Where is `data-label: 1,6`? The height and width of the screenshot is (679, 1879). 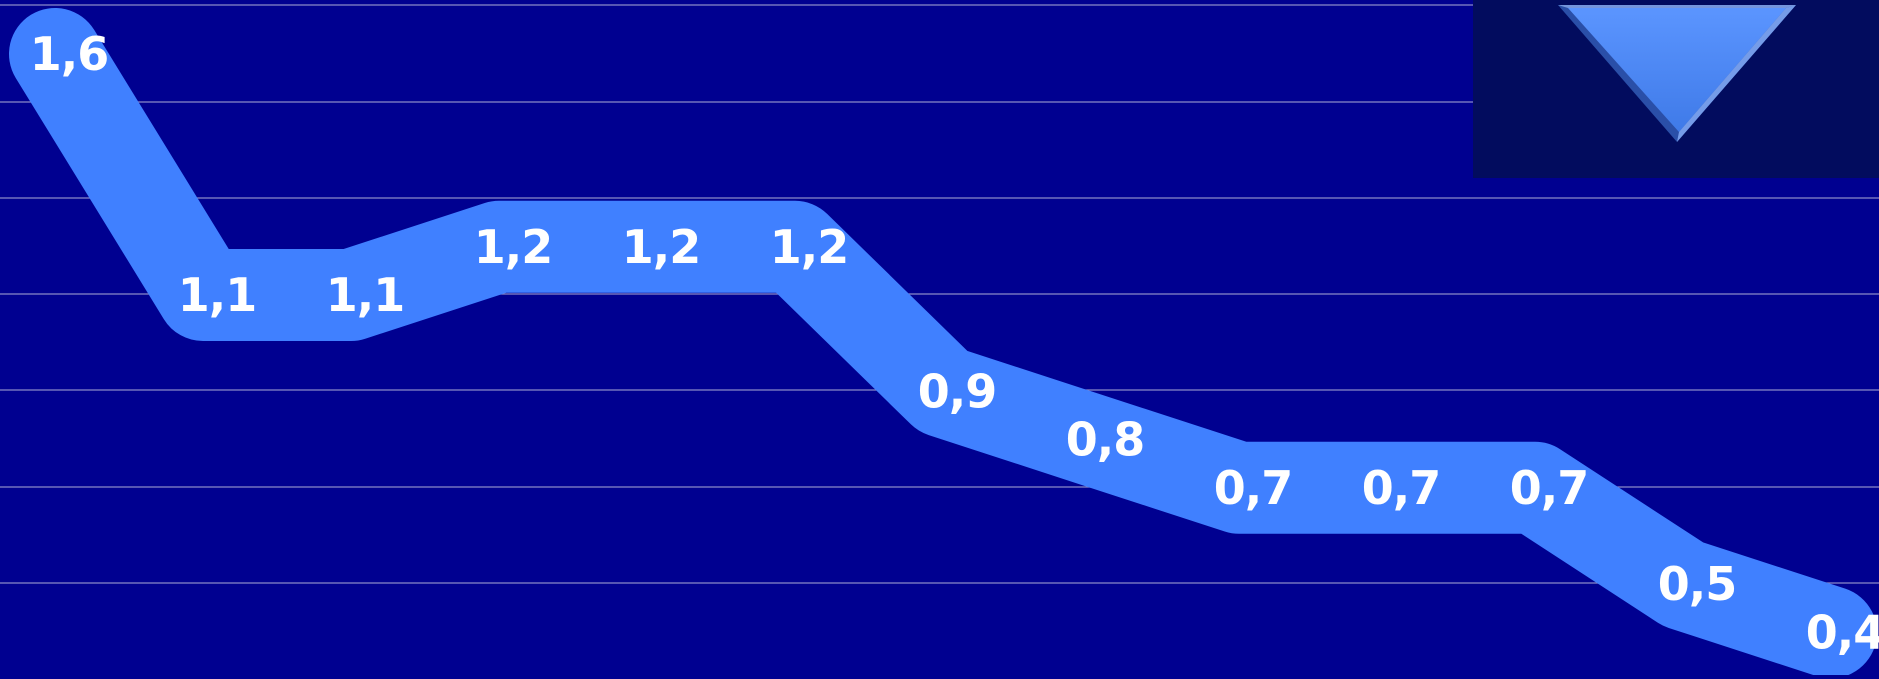
data-label: 1,6 is located at coordinates (69, 54).